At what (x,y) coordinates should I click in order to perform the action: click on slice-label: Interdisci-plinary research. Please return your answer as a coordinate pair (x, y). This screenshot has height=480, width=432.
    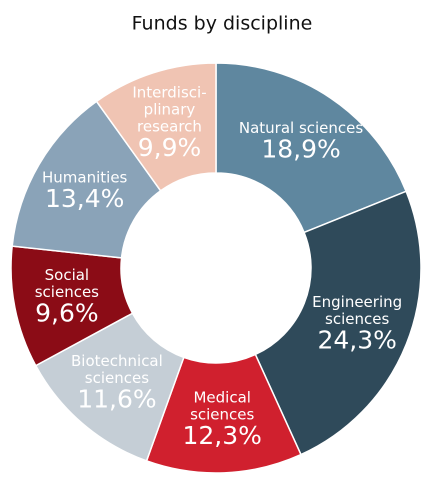
    Looking at the image, I should click on (169, 109).